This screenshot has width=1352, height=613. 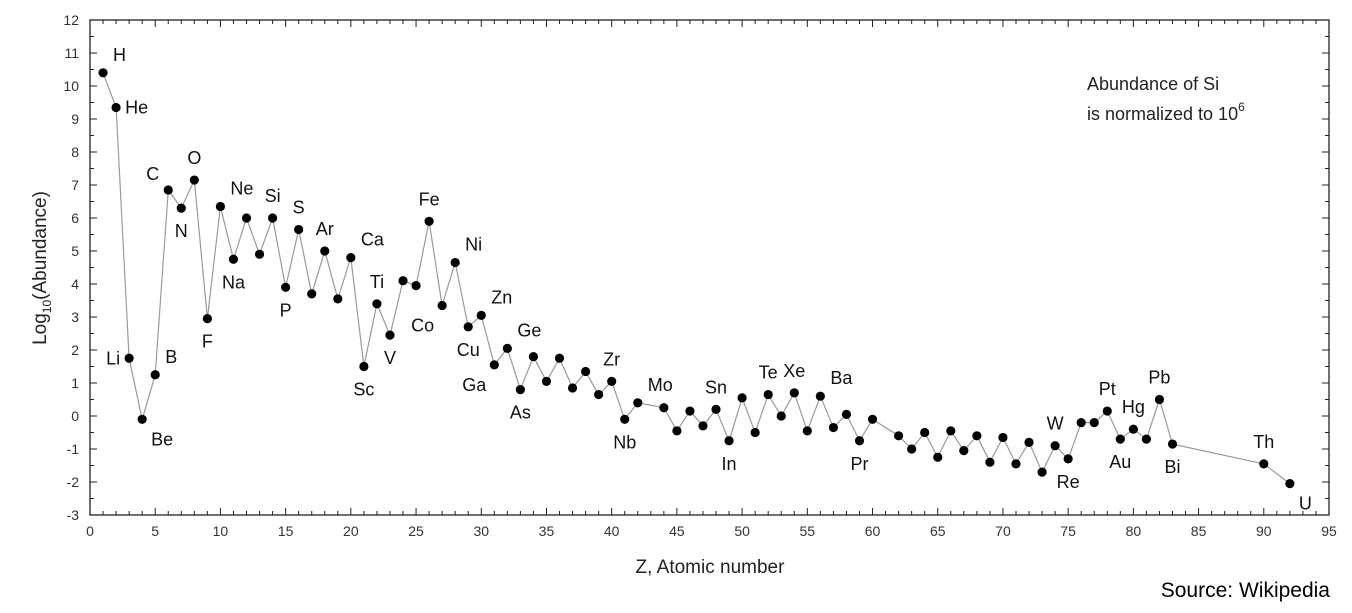 I want to click on x-tick-label: 5, so click(x=155, y=531).